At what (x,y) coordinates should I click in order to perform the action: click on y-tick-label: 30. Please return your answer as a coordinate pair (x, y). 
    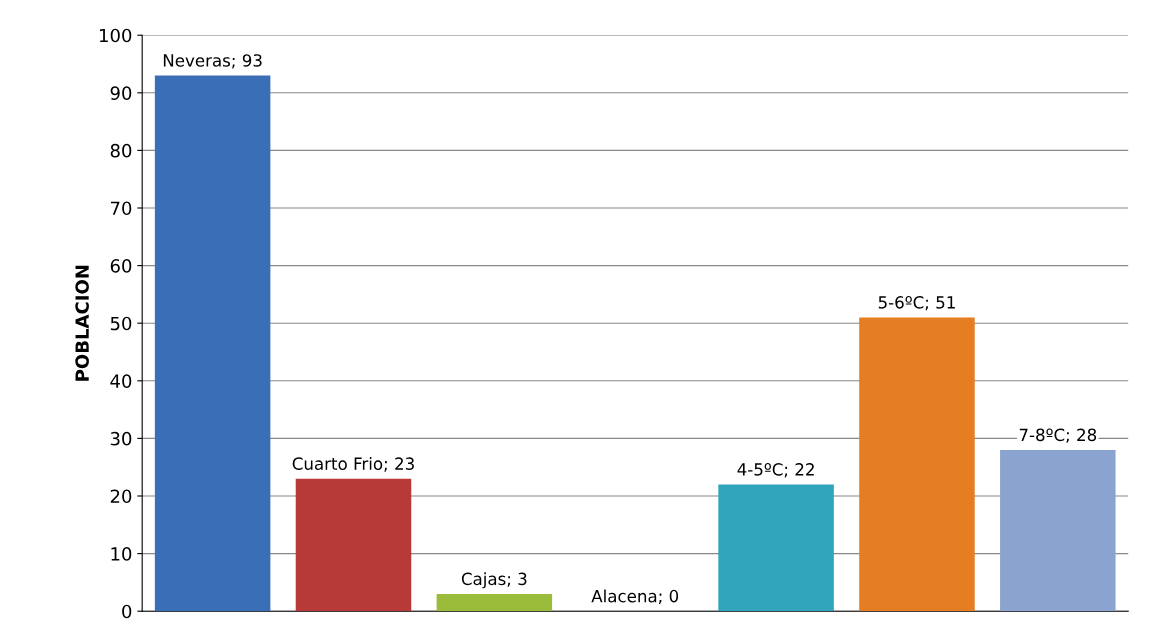
    Looking at the image, I should click on (121, 438).